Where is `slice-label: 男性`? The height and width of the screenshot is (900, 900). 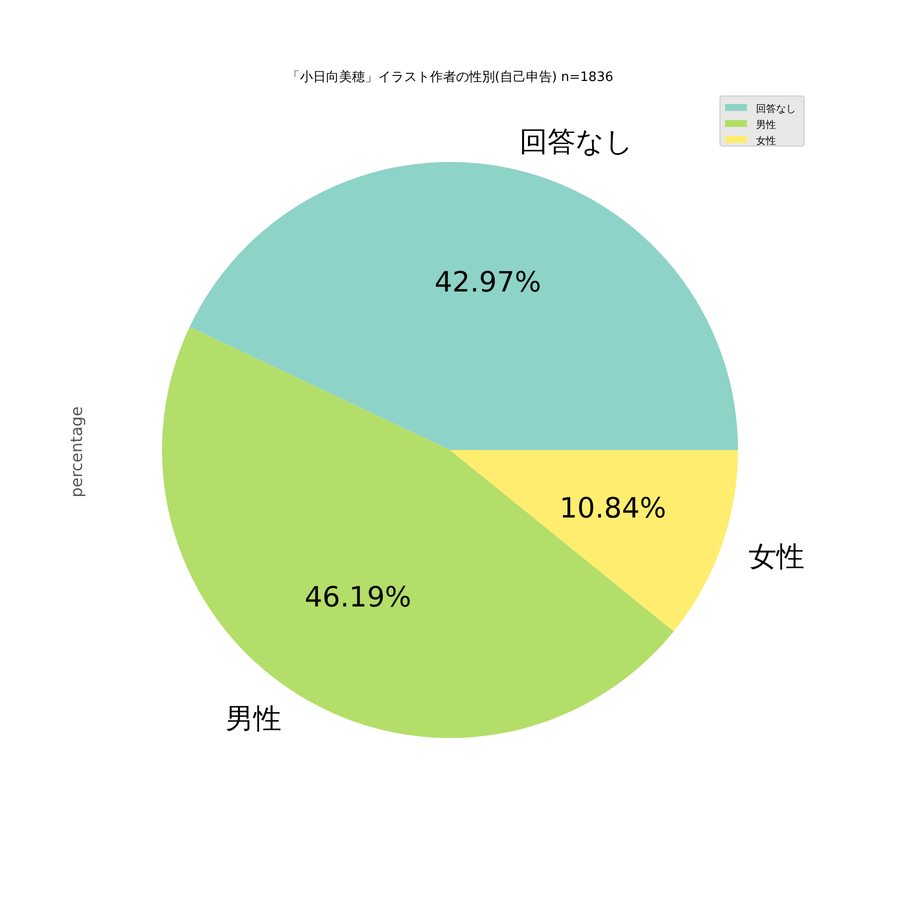
slice-label: 男性 is located at coordinates (253, 719).